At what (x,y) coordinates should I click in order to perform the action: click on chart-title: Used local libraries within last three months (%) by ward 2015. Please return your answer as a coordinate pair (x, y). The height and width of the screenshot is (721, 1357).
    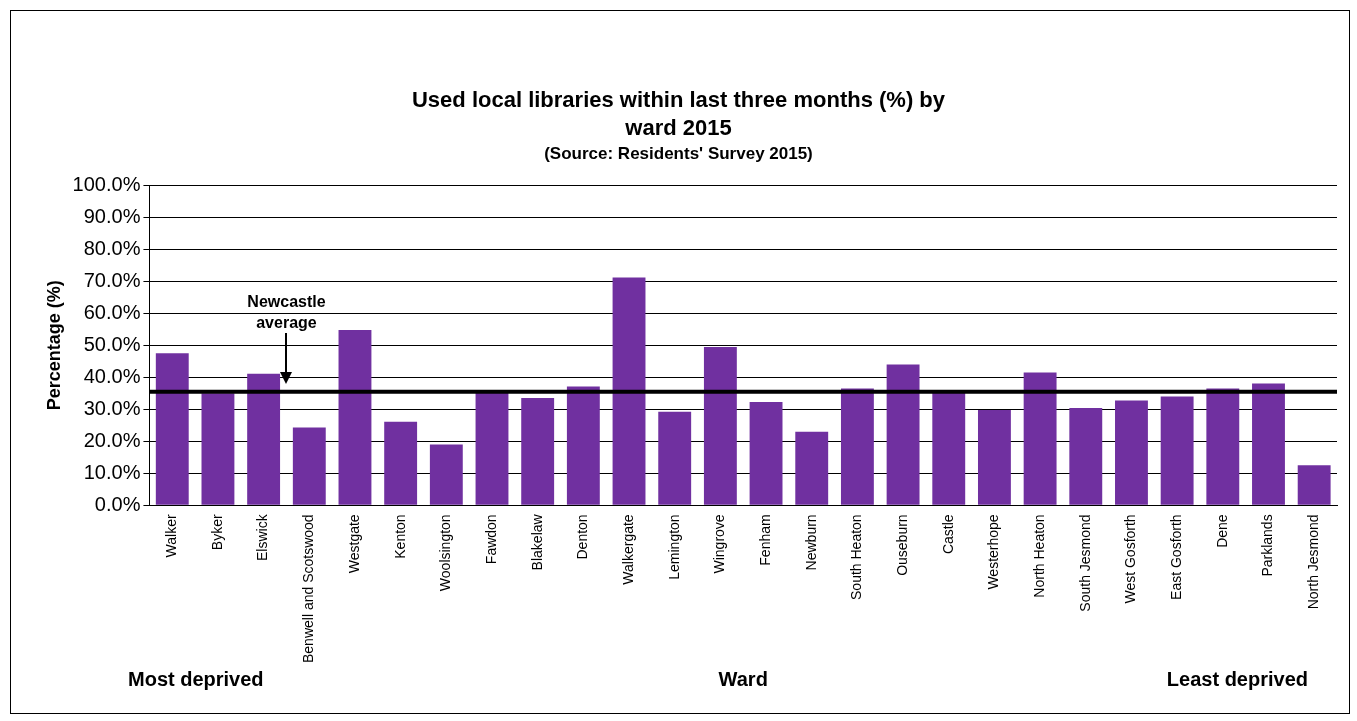
    Looking at the image, I should click on (678, 114).